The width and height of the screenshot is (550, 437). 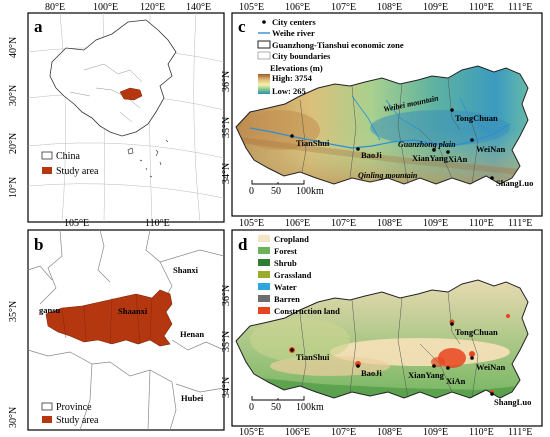 I want to click on city-baoji-d: BaoJi, so click(x=371, y=373).